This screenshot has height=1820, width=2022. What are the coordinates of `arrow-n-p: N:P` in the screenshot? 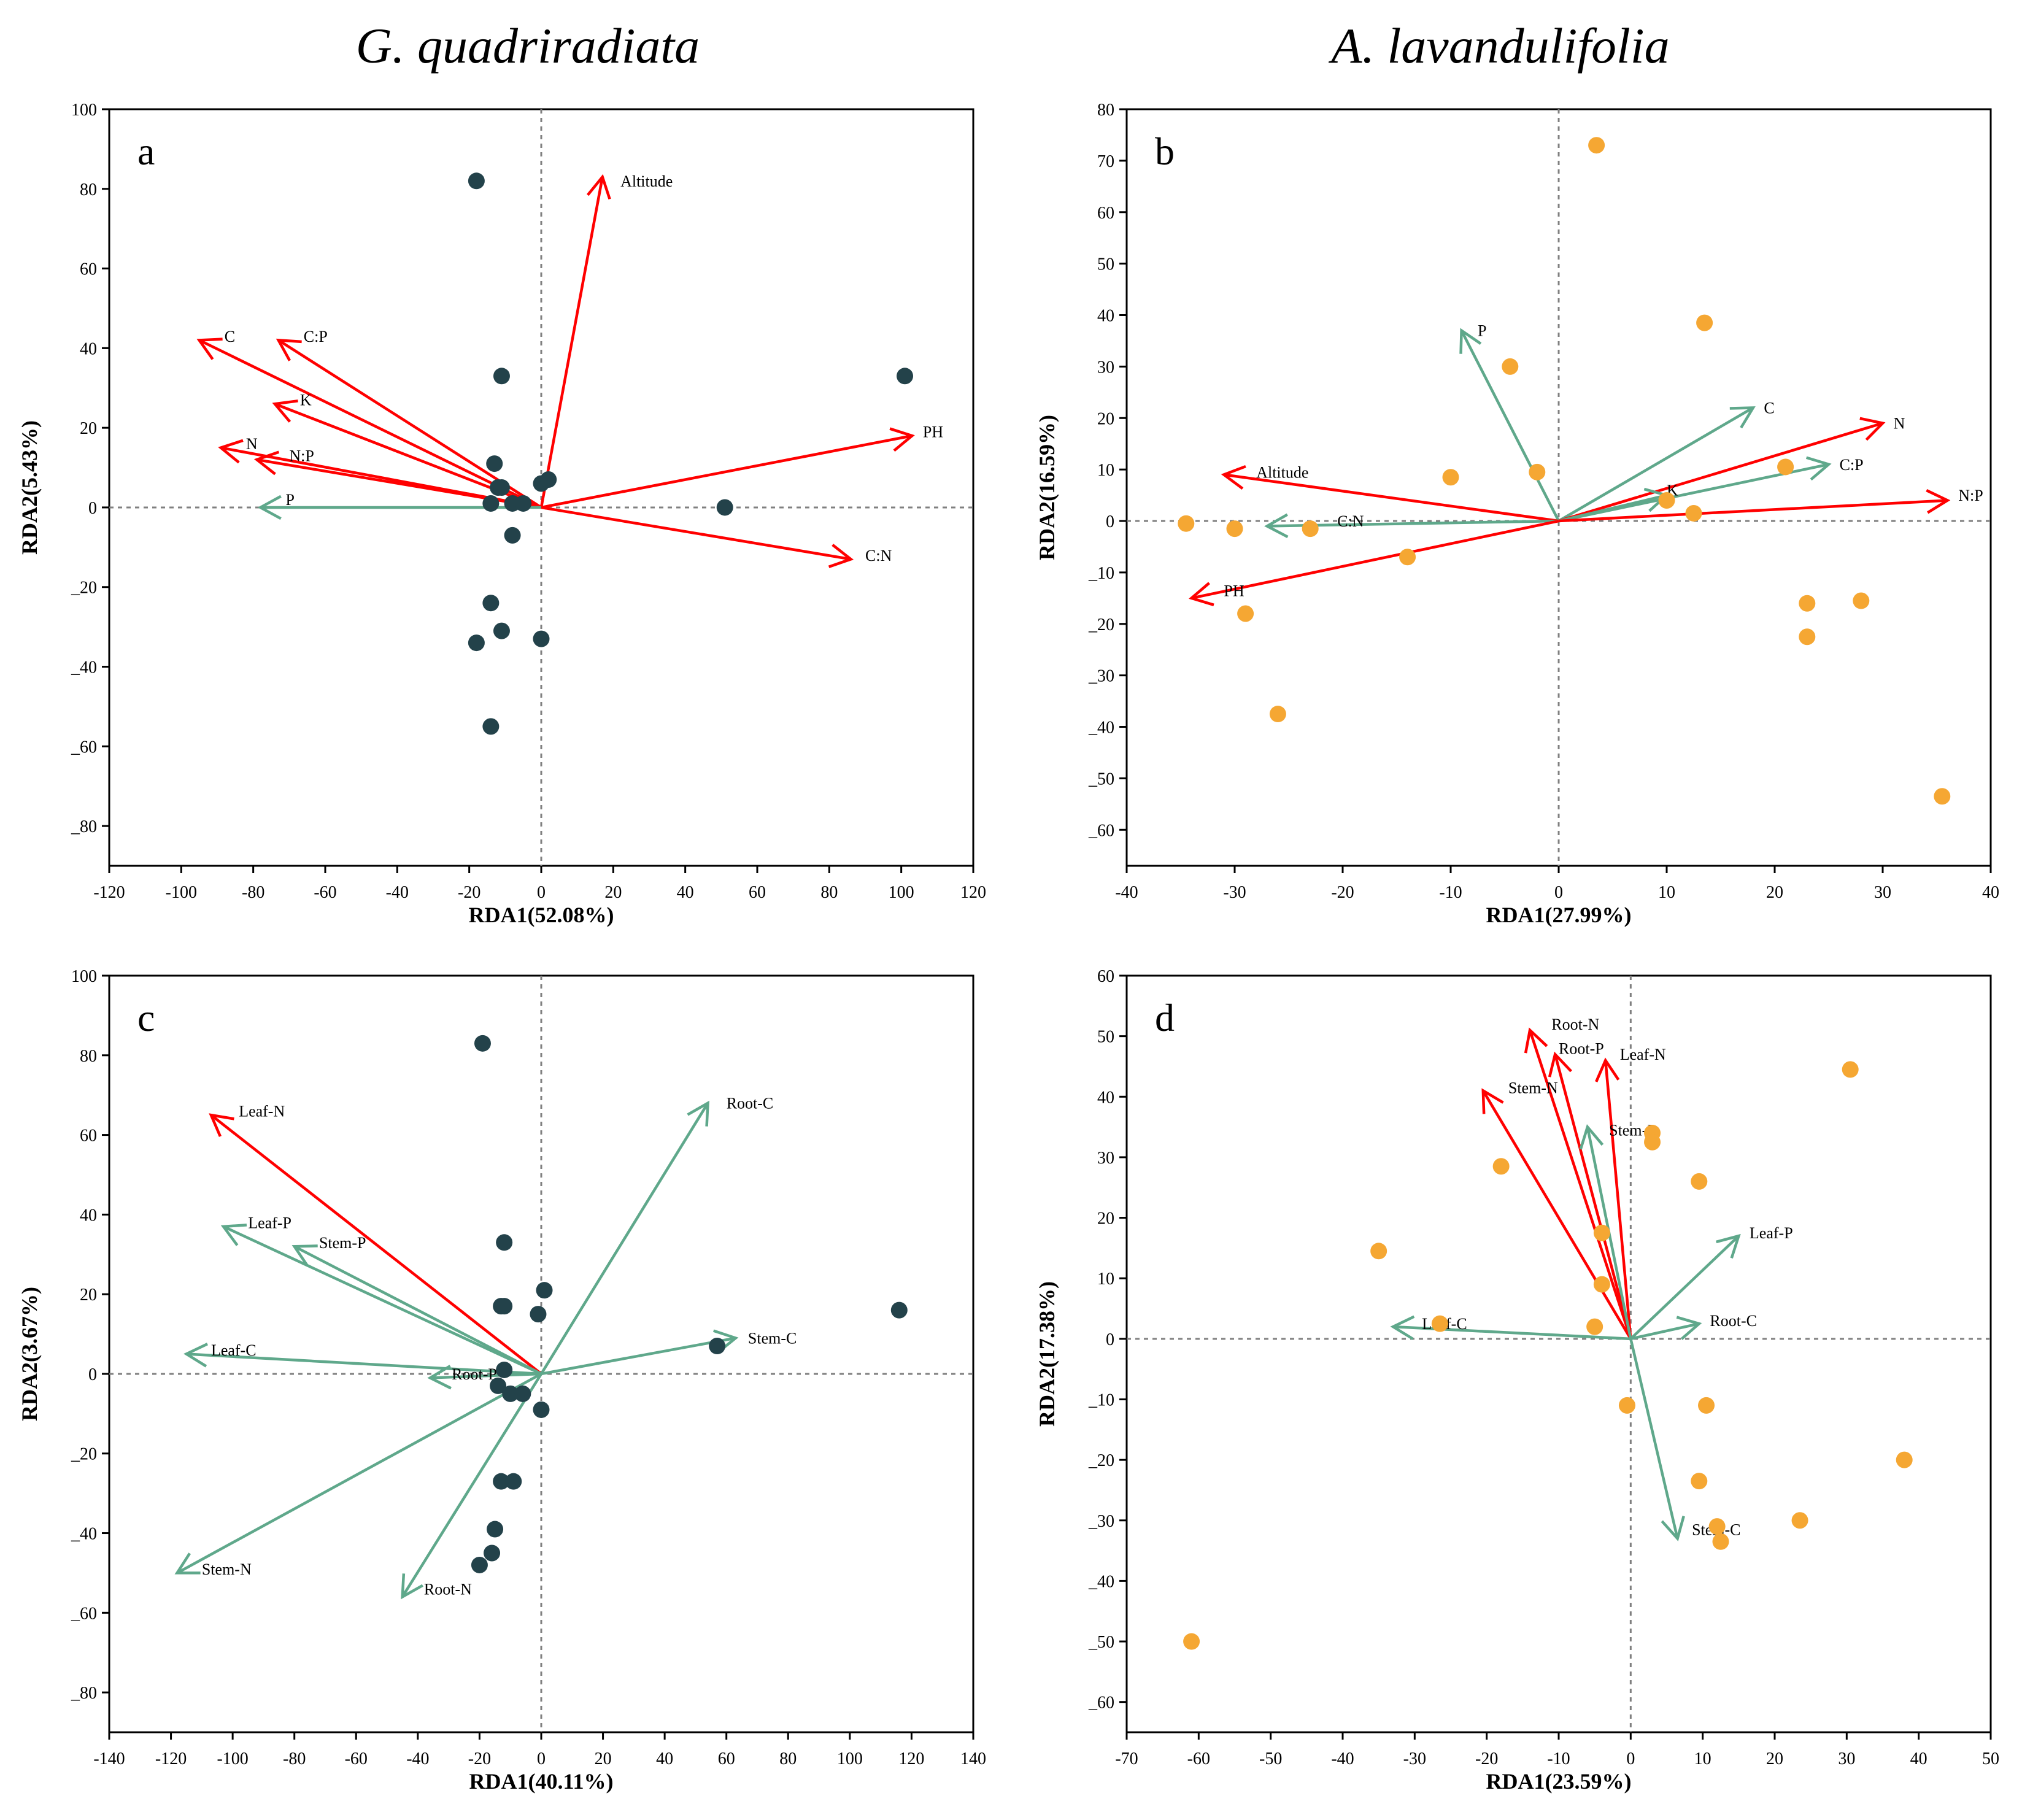 It's located at (1770, 505).